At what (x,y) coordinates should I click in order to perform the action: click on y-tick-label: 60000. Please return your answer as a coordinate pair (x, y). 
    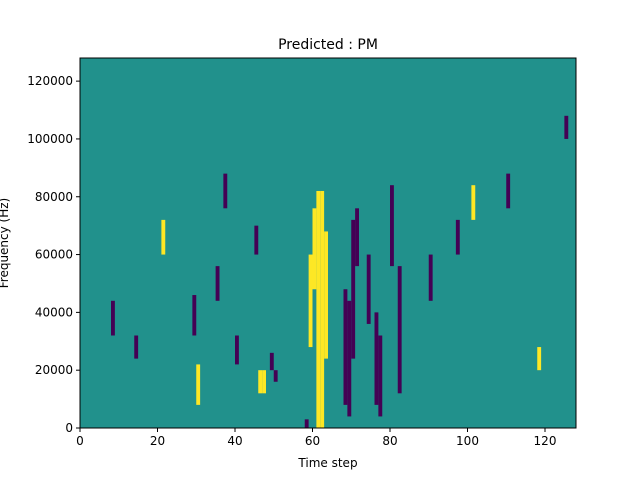
    Looking at the image, I should click on (54, 255).